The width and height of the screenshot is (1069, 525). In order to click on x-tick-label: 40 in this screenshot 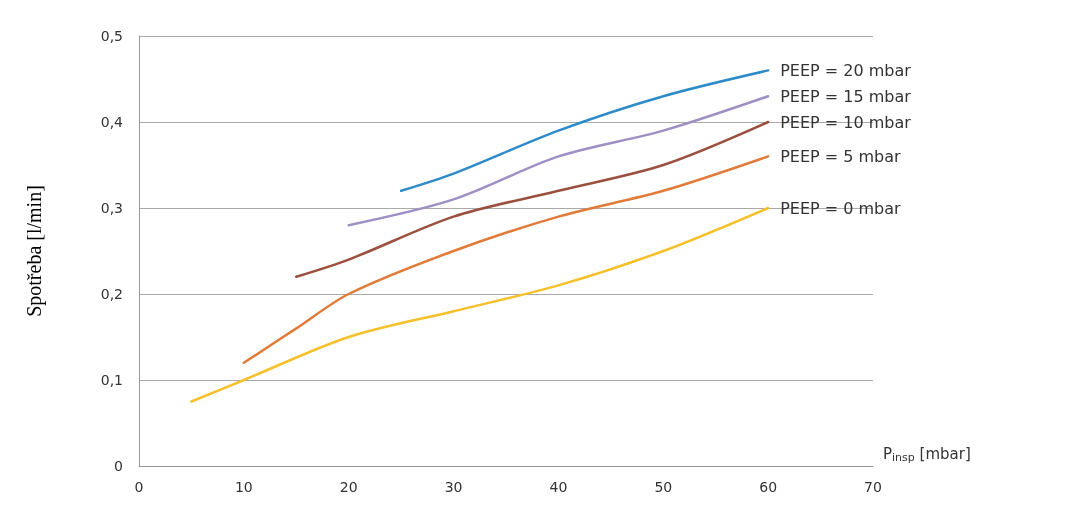, I will do `click(558, 487)`.